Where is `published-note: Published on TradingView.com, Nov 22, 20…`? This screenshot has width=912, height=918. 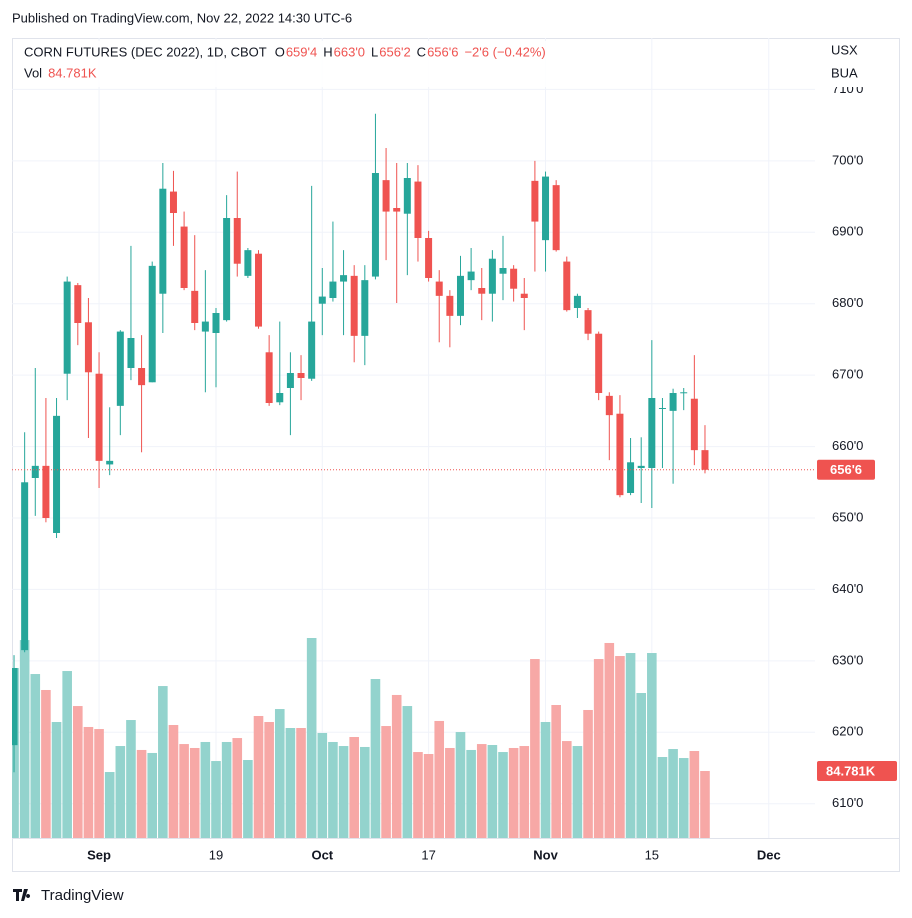
published-note: Published on TradingView.com, Nov 22, 20… is located at coordinates (182, 17).